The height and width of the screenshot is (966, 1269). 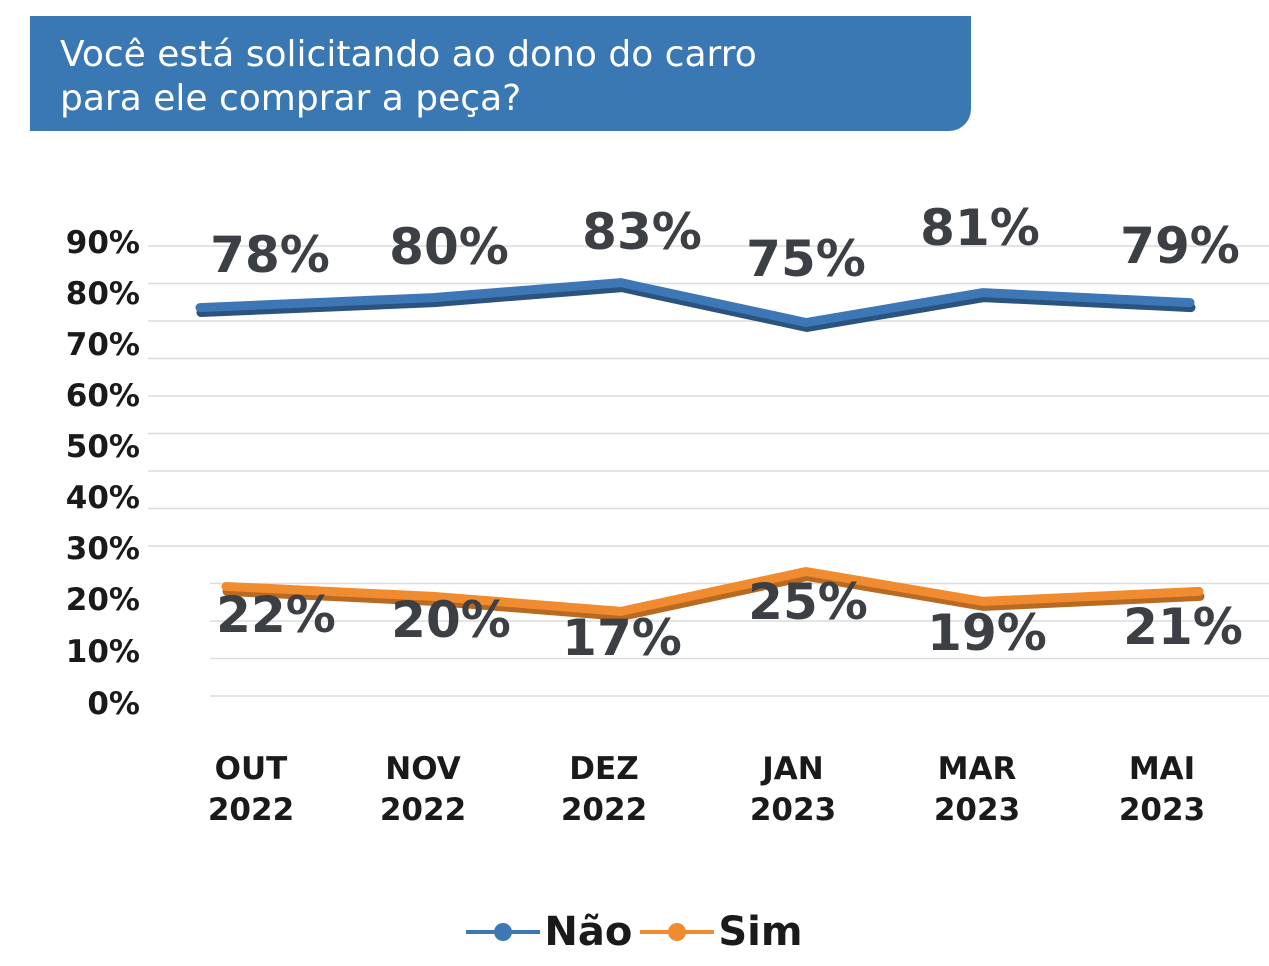 I want to click on data-label-sim: 20%, so click(x=451, y=620).